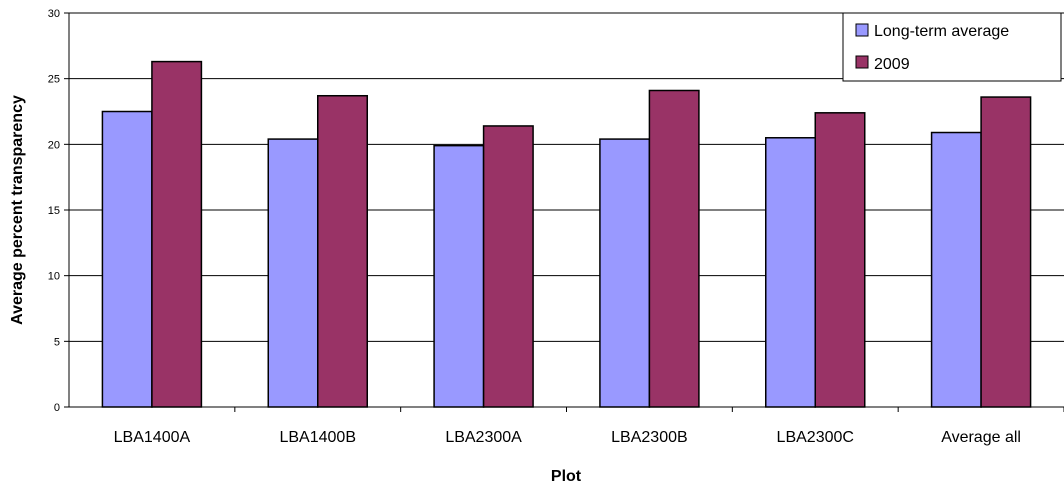 The height and width of the screenshot is (486, 1064). Describe the element at coordinates (625, 273) in the screenshot. I see `bar-long-term-average-lba2300b` at that location.